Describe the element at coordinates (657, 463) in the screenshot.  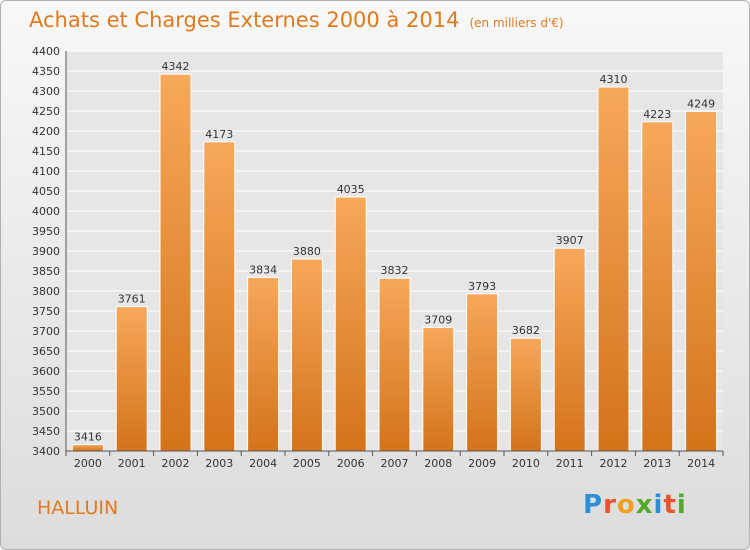
I see `x-tick-label: 2013` at that location.